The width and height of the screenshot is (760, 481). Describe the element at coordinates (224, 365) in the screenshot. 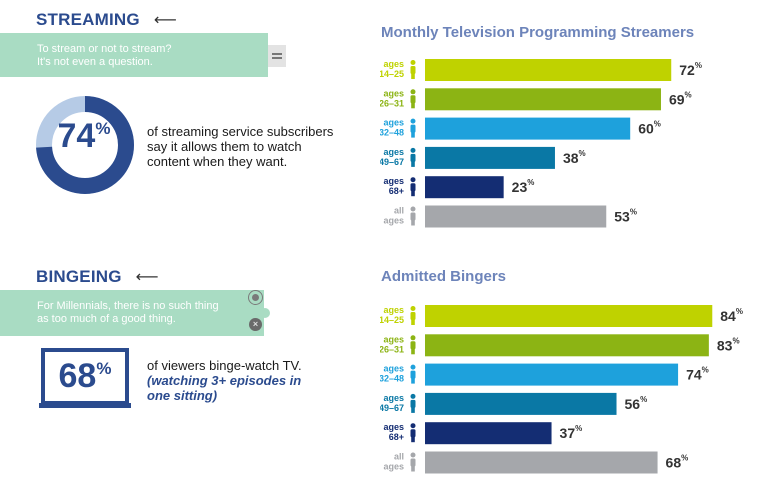

I see `bingeing-stat-line1: of viewers binge-watch TV.` at that location.